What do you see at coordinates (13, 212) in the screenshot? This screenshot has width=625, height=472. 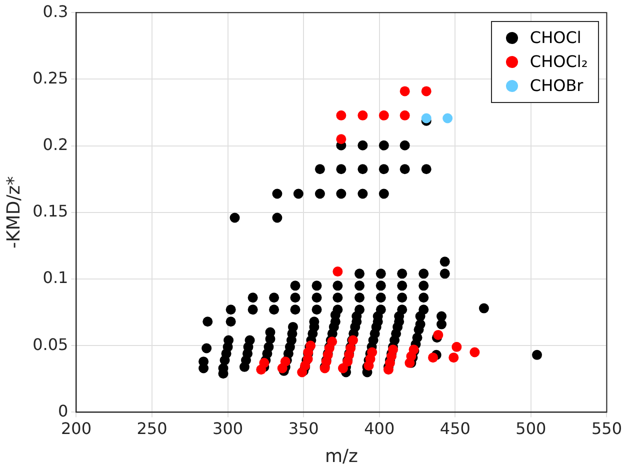 I see `y-axis-title: -KMD/z*` at bounding box center [13, 212].